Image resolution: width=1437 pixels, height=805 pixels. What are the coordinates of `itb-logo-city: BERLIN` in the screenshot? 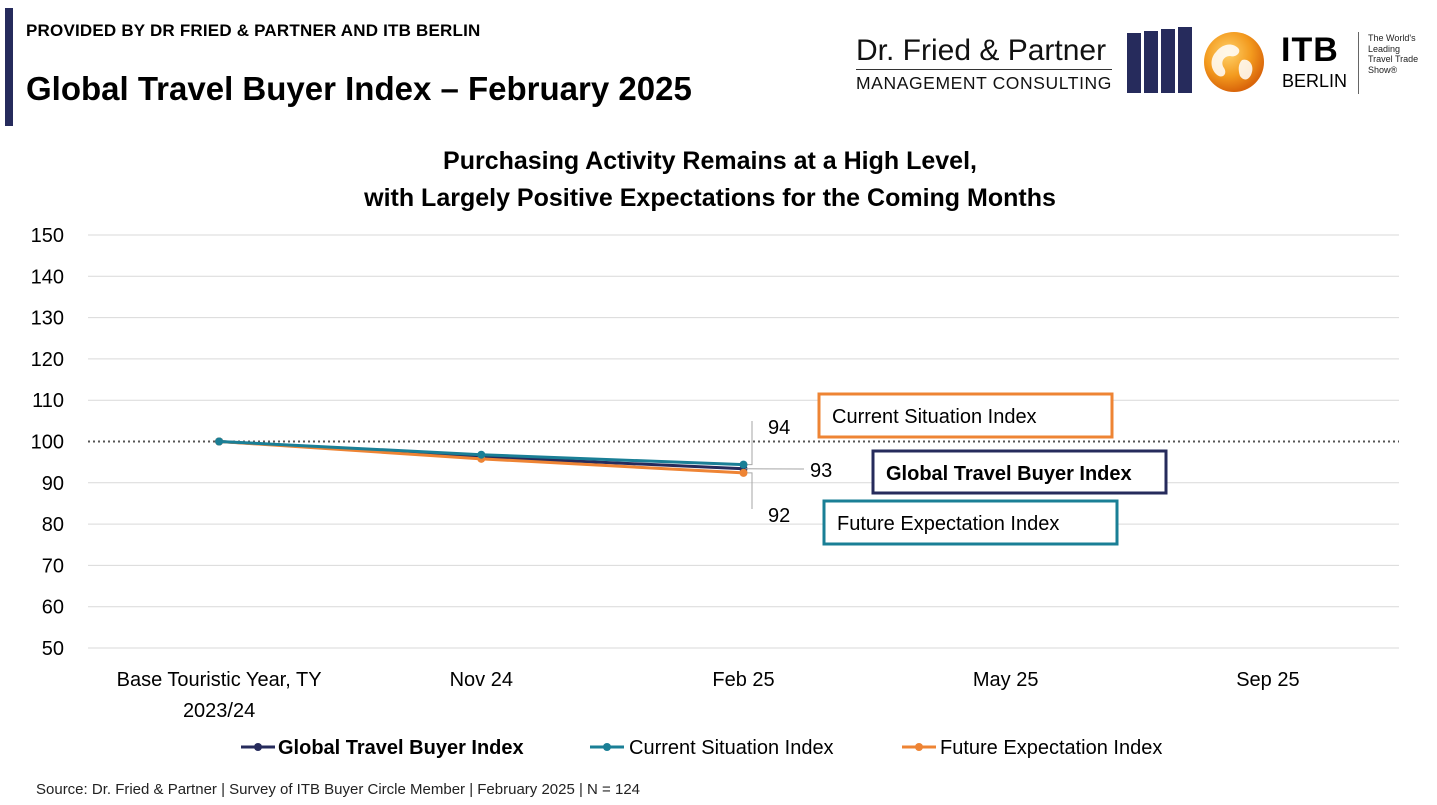 It's located at (1315, 81).